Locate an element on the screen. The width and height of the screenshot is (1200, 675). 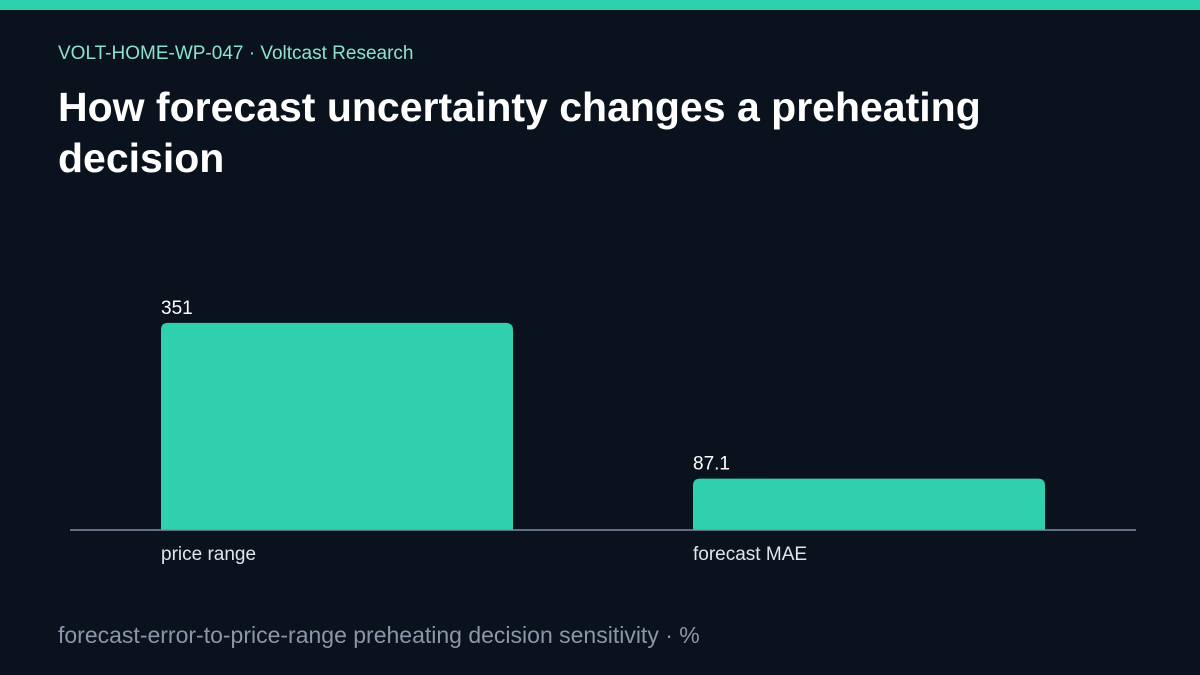
bar-price-range is located at coordinates (337, 426).